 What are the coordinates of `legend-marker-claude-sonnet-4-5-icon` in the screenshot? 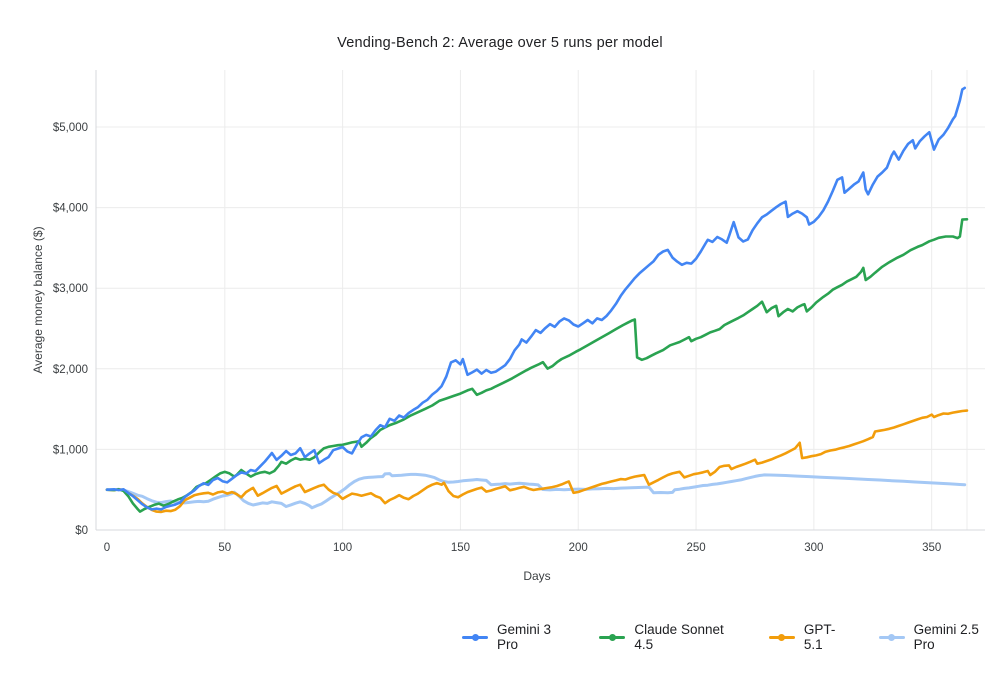 It's located at (612, 637).